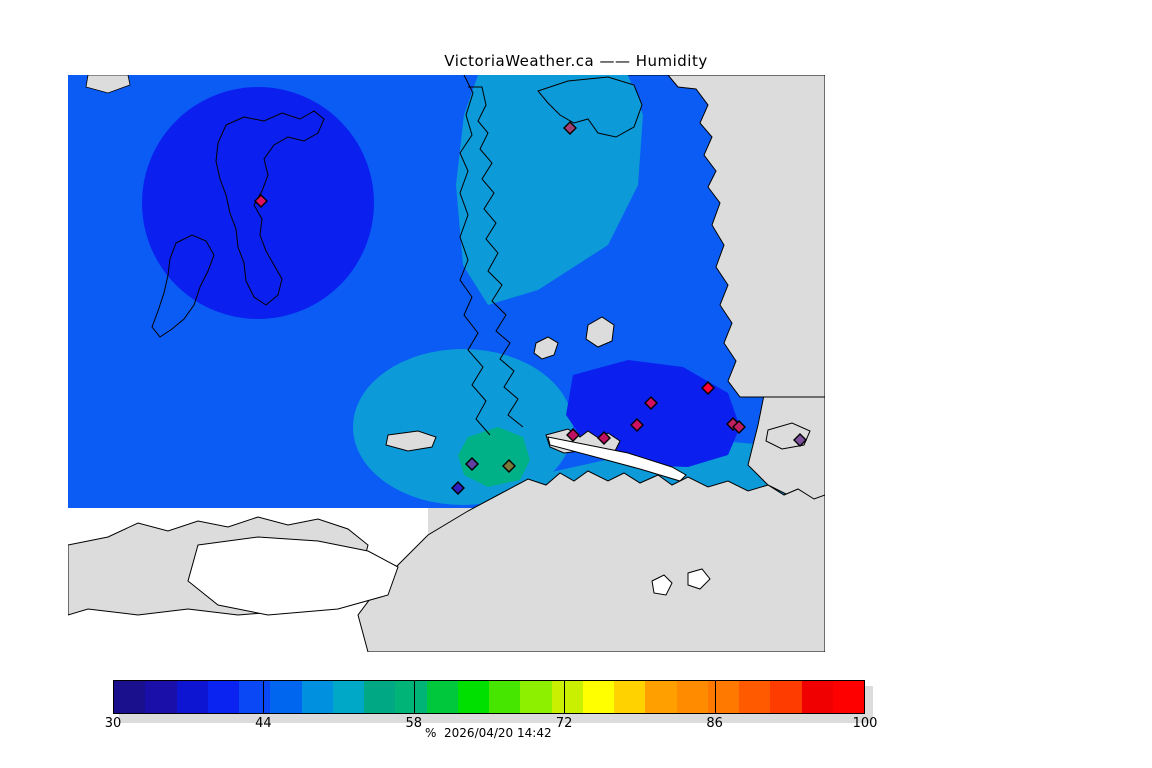  Describe the element at coordinates (714, 723) in the screenshot. I see `colorbar-tick-label-86: 86` at that location.